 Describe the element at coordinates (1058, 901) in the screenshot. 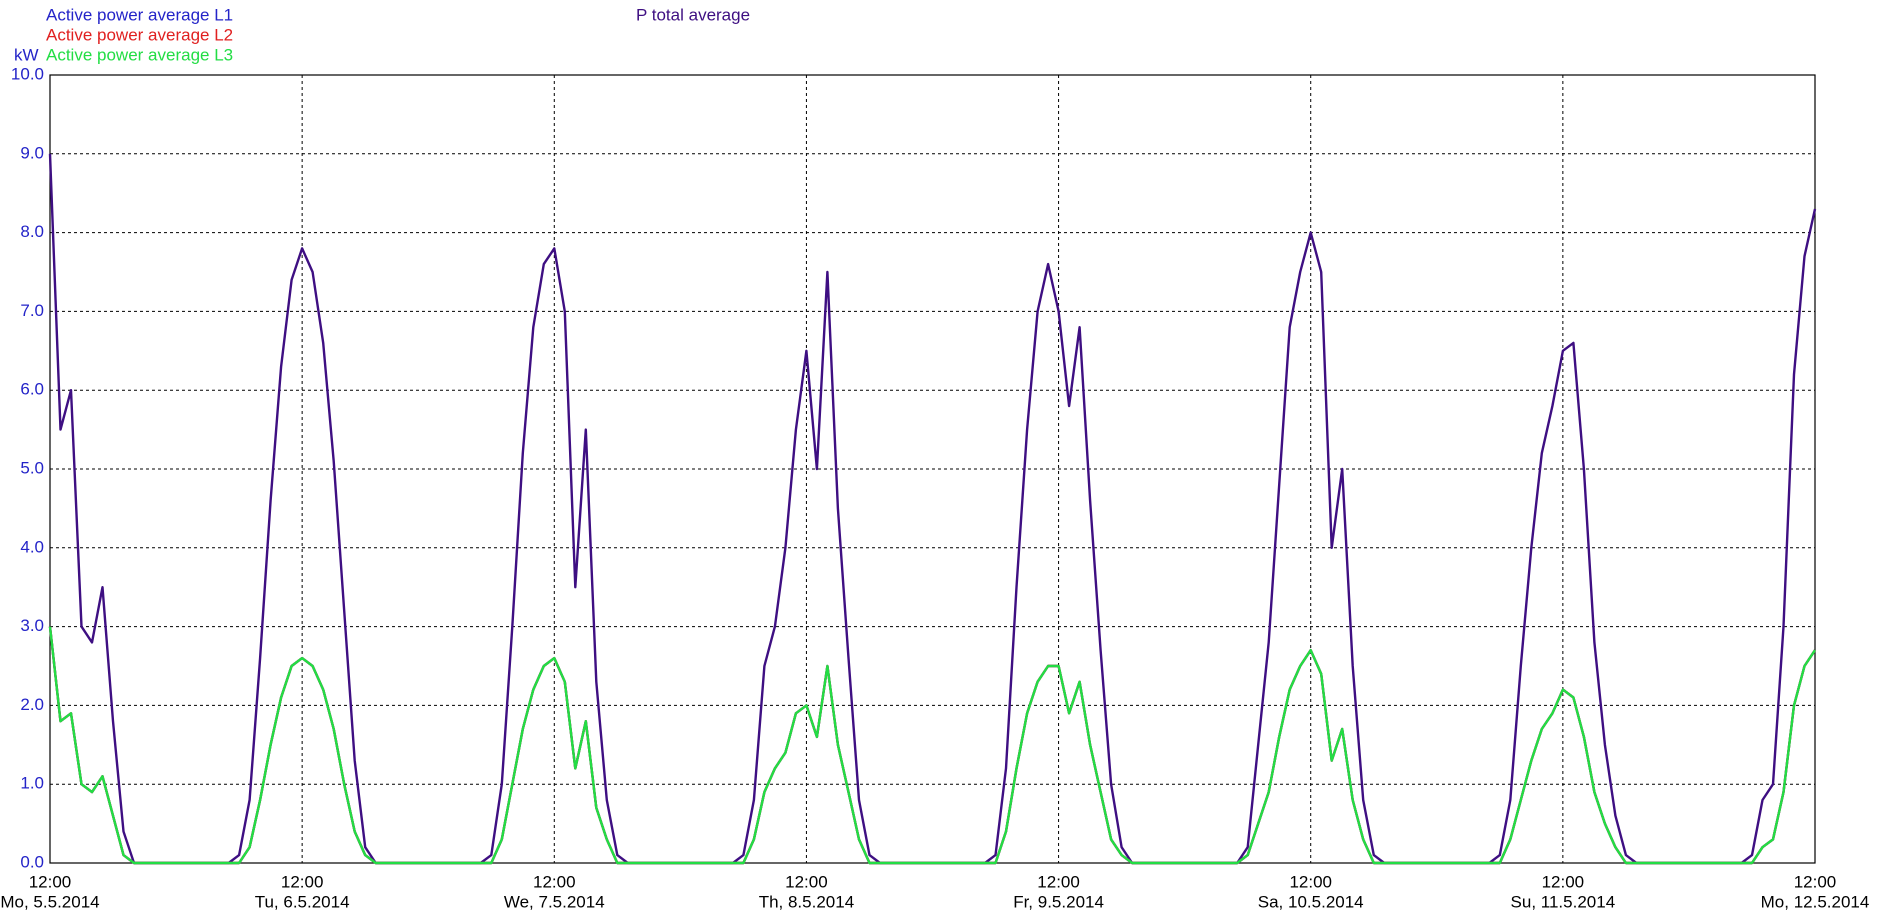

I see `x-tick-date: Fr, 9.5.2014` at that location.